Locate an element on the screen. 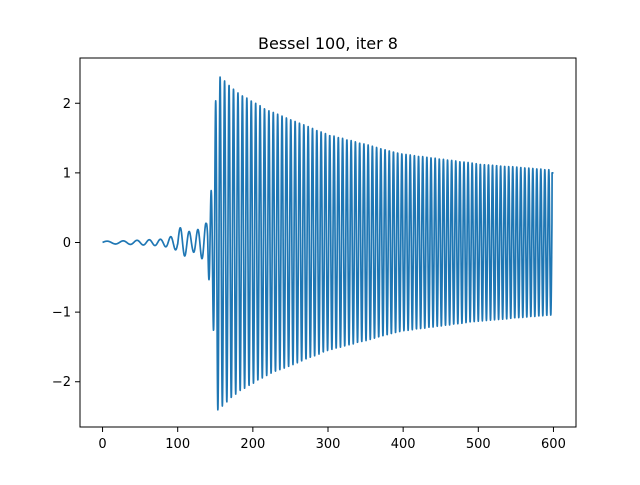 Image resolution: width=640 pixels, height=485 pixels. y-tick-label: −1 is located at coordinates (61, 313).